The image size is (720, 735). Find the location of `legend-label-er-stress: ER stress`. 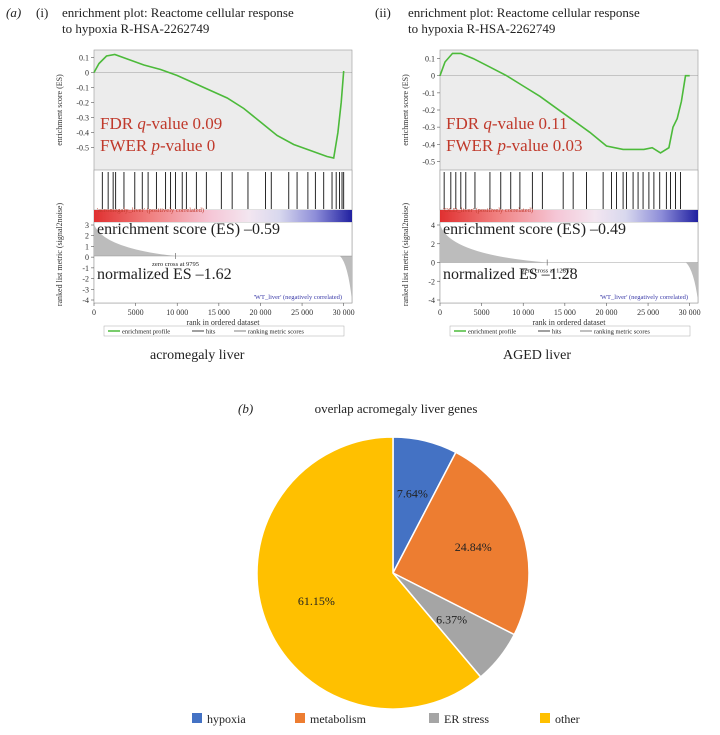

legend-label-er-stress: ER stress is located at coordinates (466, 719).